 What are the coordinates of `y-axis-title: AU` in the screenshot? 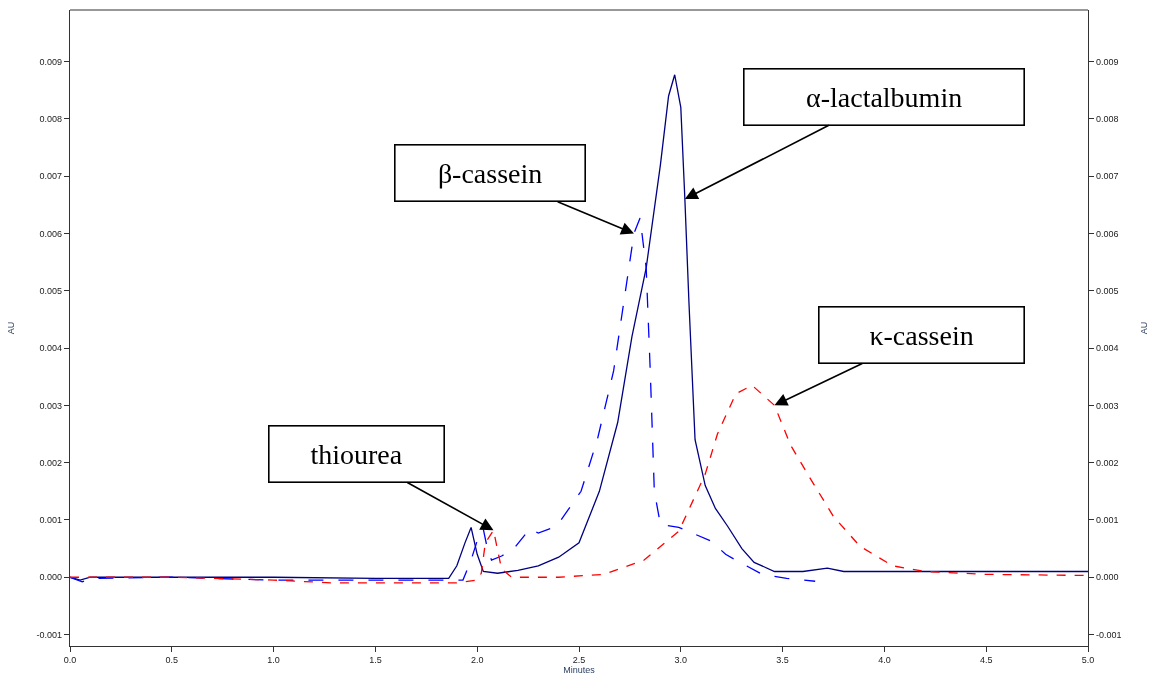 It's located at (10, 328).